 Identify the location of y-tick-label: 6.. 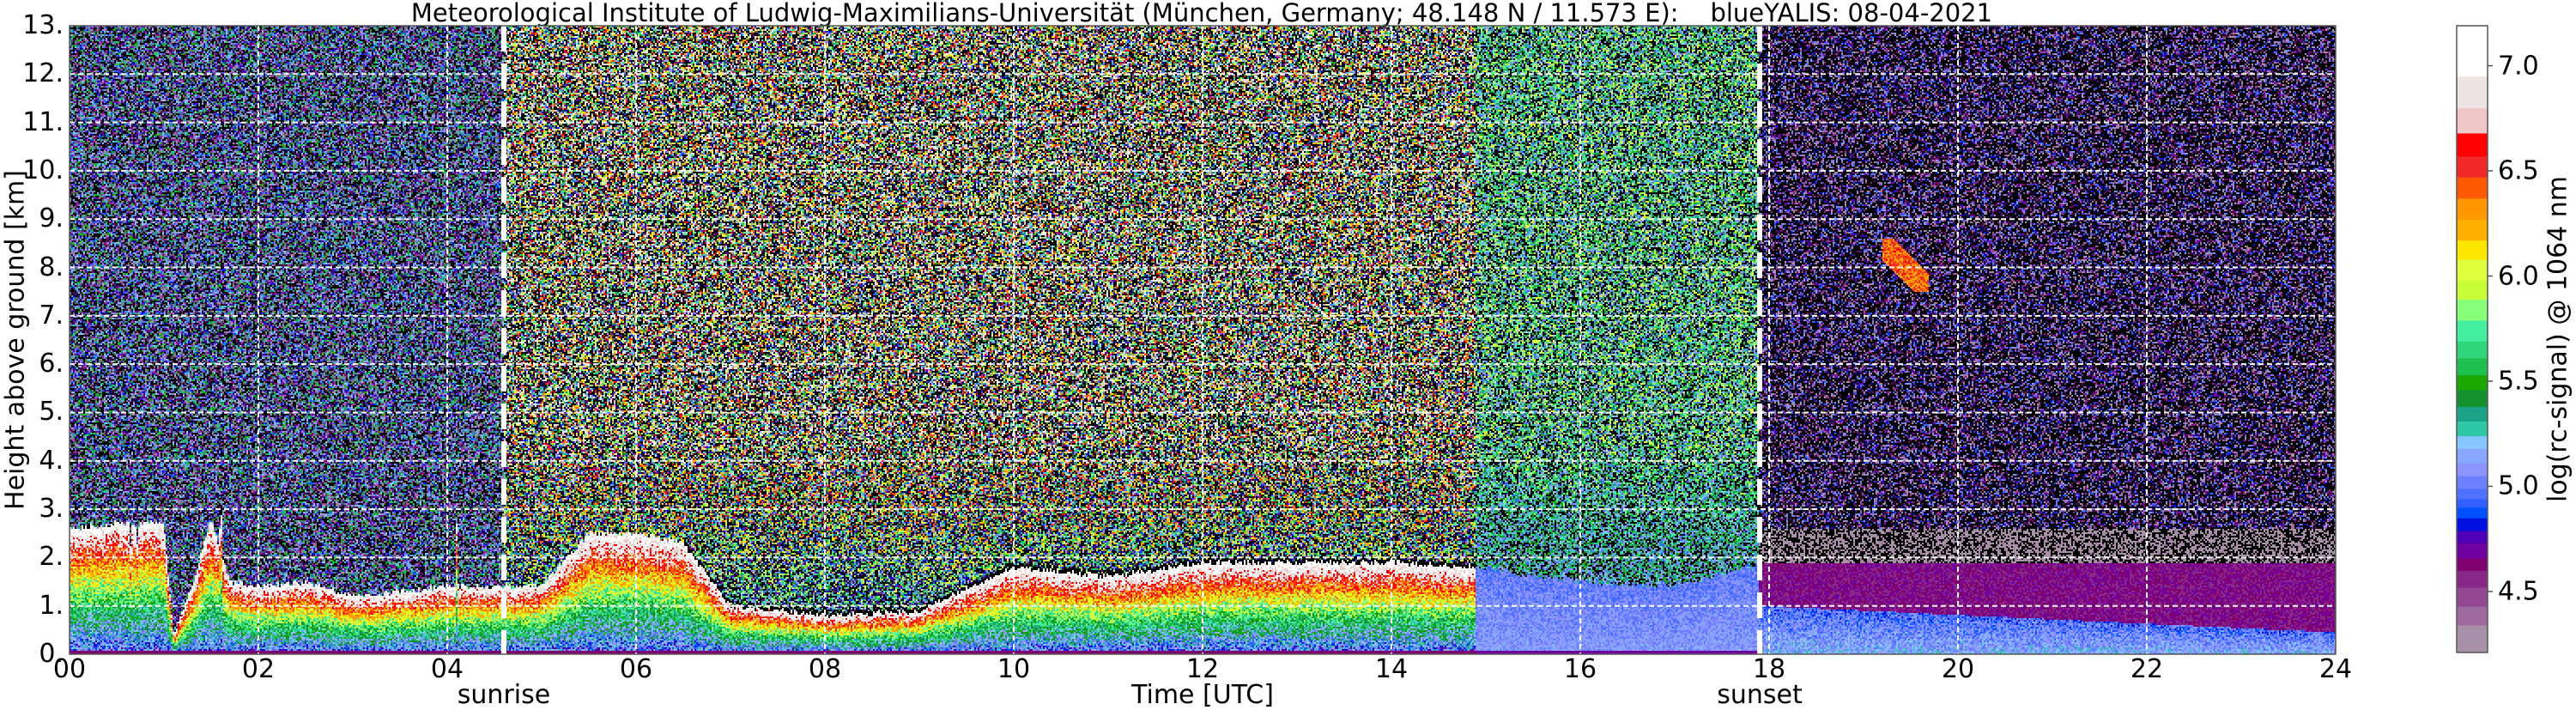
(51, 364).